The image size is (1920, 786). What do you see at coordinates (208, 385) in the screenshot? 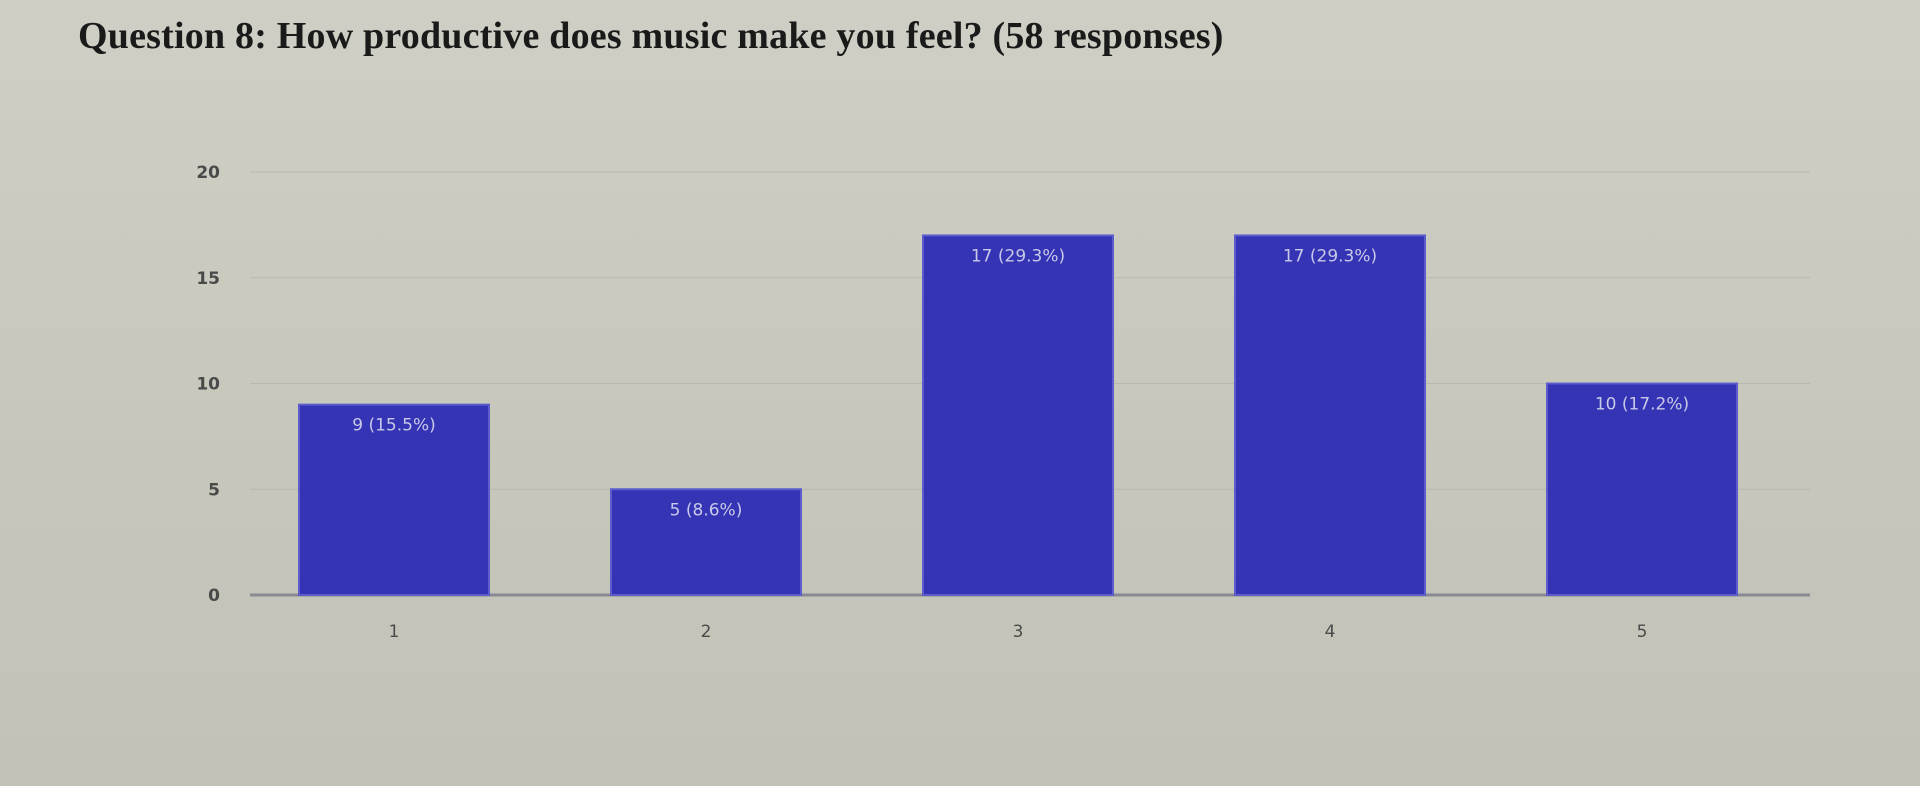
I see `y-tick-label: 10` at bounding box center [208, 385].